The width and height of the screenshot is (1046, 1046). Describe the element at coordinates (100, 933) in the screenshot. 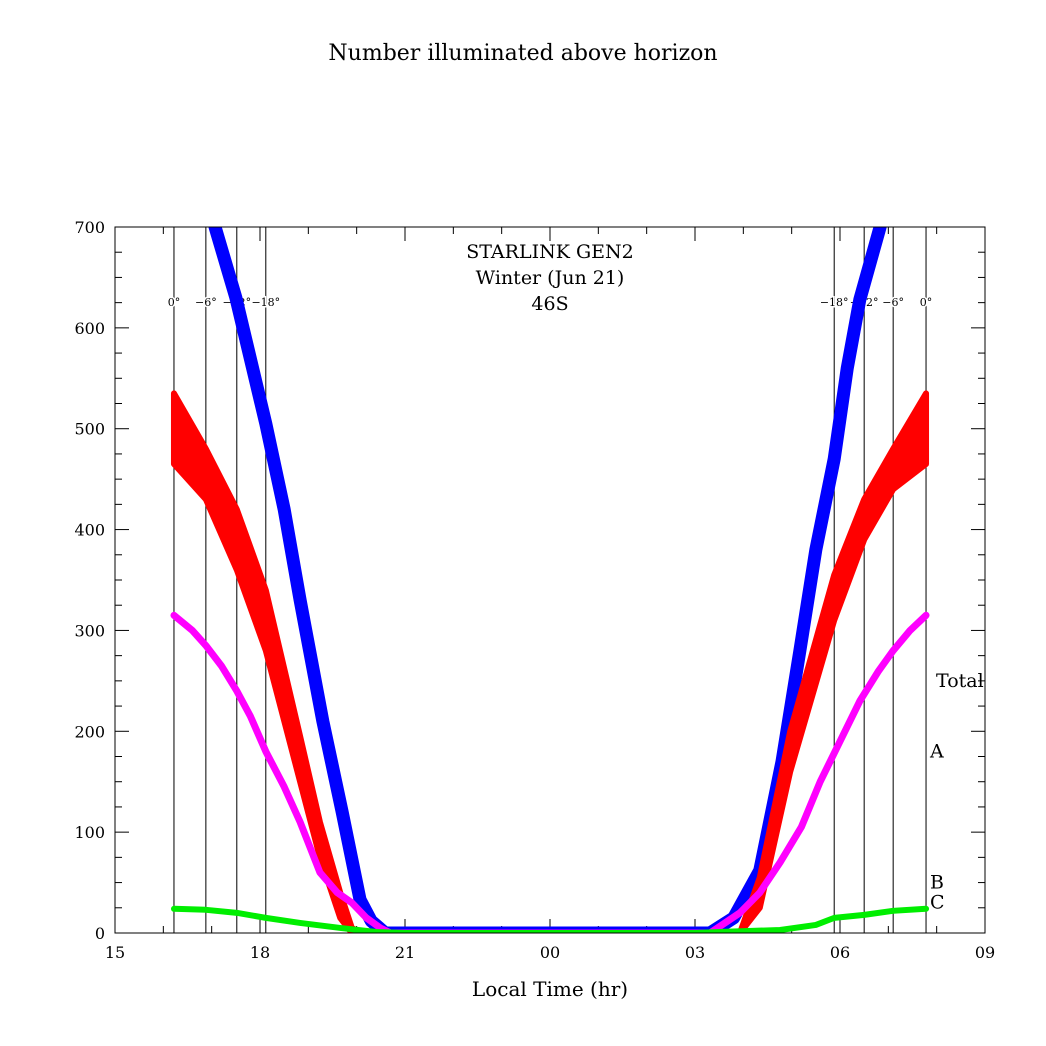

I see `y-tick-label: 0` at that location.